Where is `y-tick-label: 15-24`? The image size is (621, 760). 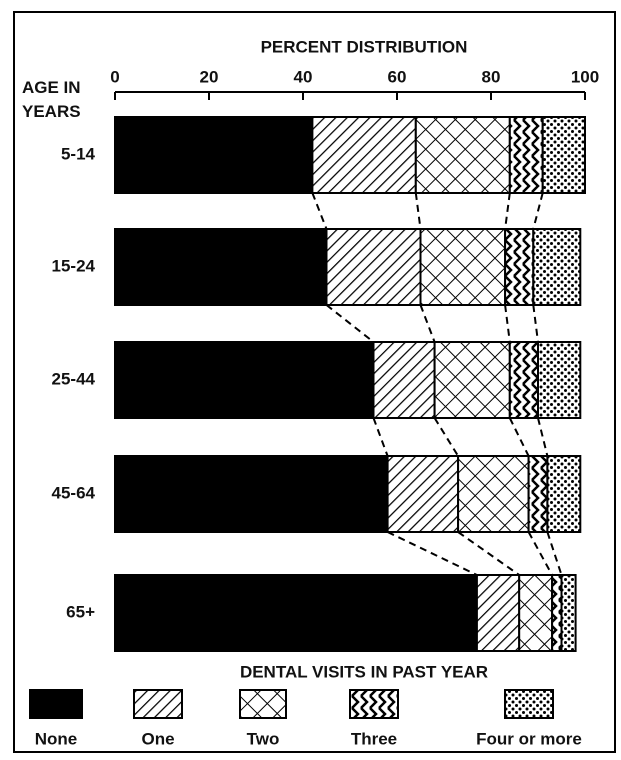 y-tick-label: 15-24 is located at coordinates (74, 265).